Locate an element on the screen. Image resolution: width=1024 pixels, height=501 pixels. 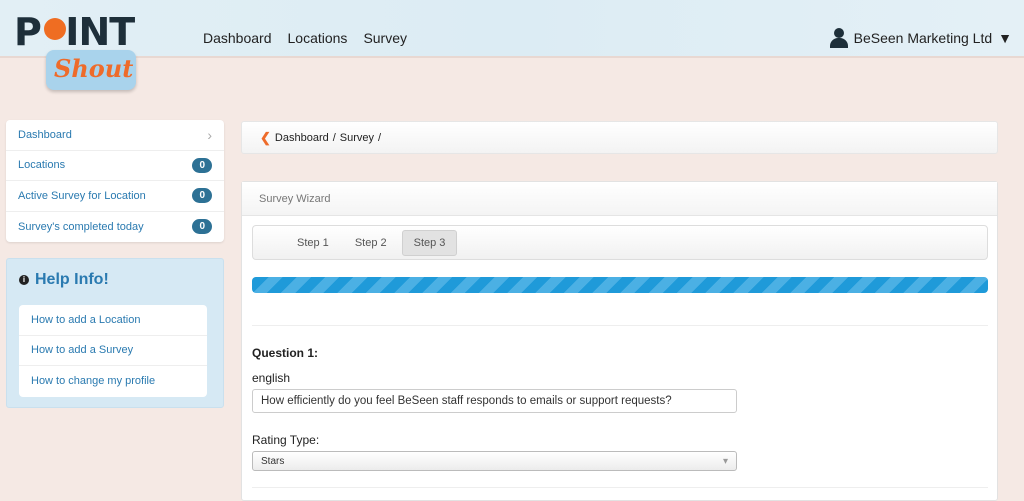
nav-locations: Locations is located at coordinates (317, 38).